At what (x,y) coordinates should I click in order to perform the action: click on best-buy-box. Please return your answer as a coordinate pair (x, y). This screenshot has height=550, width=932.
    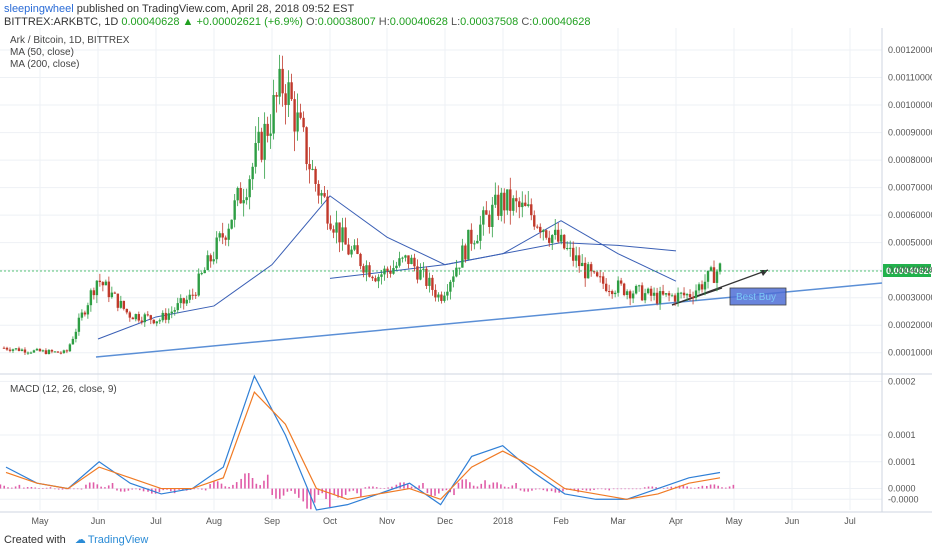
    Looking at the image, I should click on (758, 296).